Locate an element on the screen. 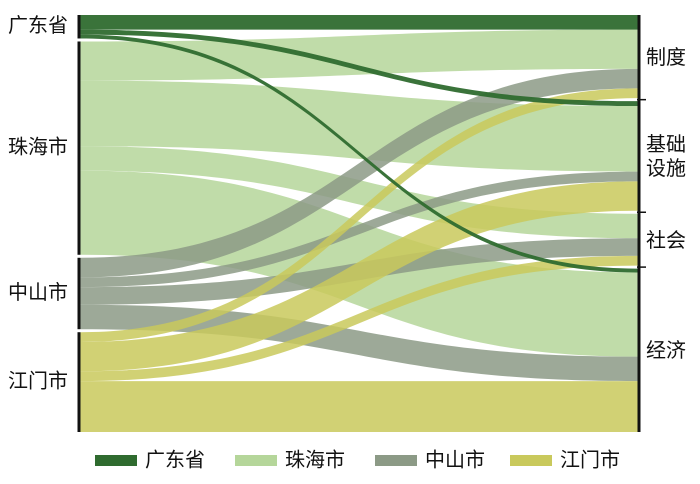 The height and width of the screenshot is (484, 700). source-label: 广东省 is located at coordinates (38, 25).